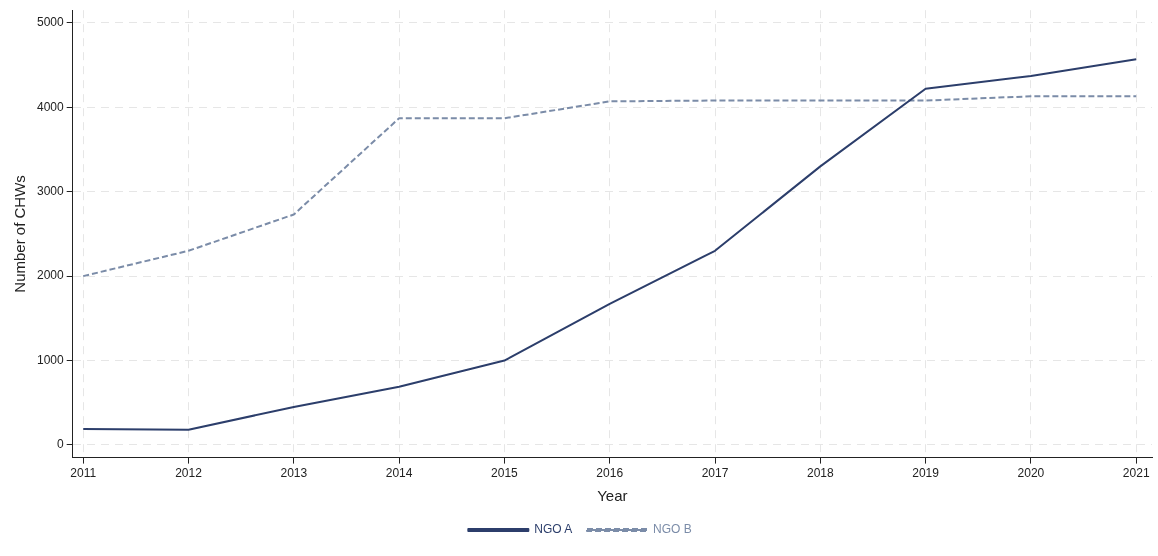 The height and width of the screenshot is (556, 1158). I want to click on x-tick-label: 2014, so click(399, 473).